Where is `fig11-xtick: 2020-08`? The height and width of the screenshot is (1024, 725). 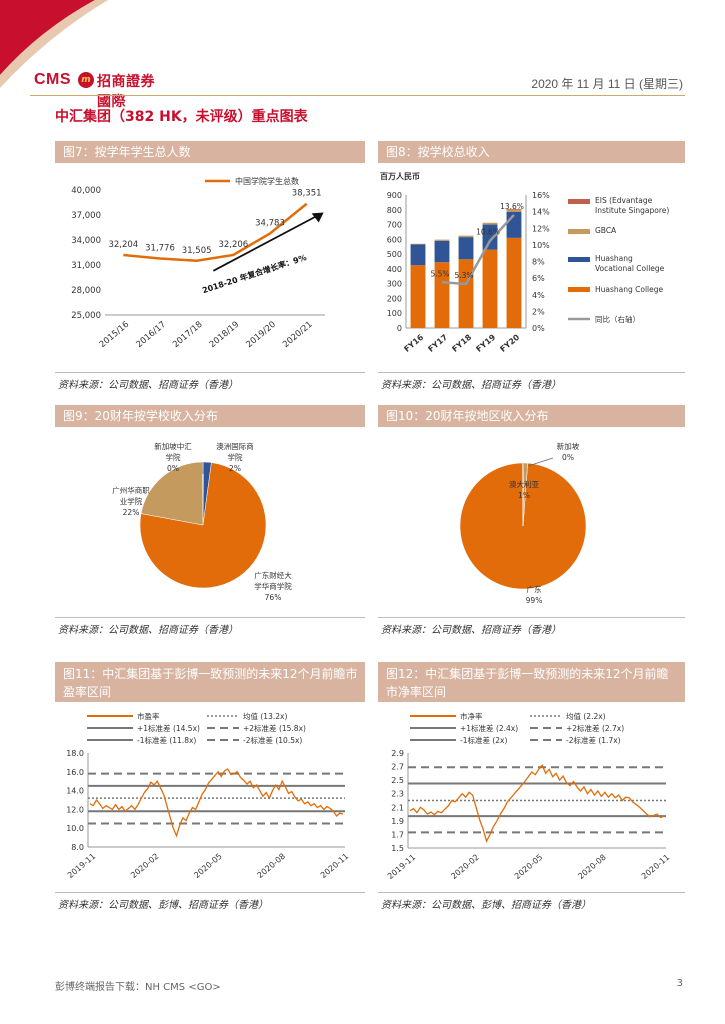 fig11-xtick: 2020-08 is located at coordinates (271, 866).